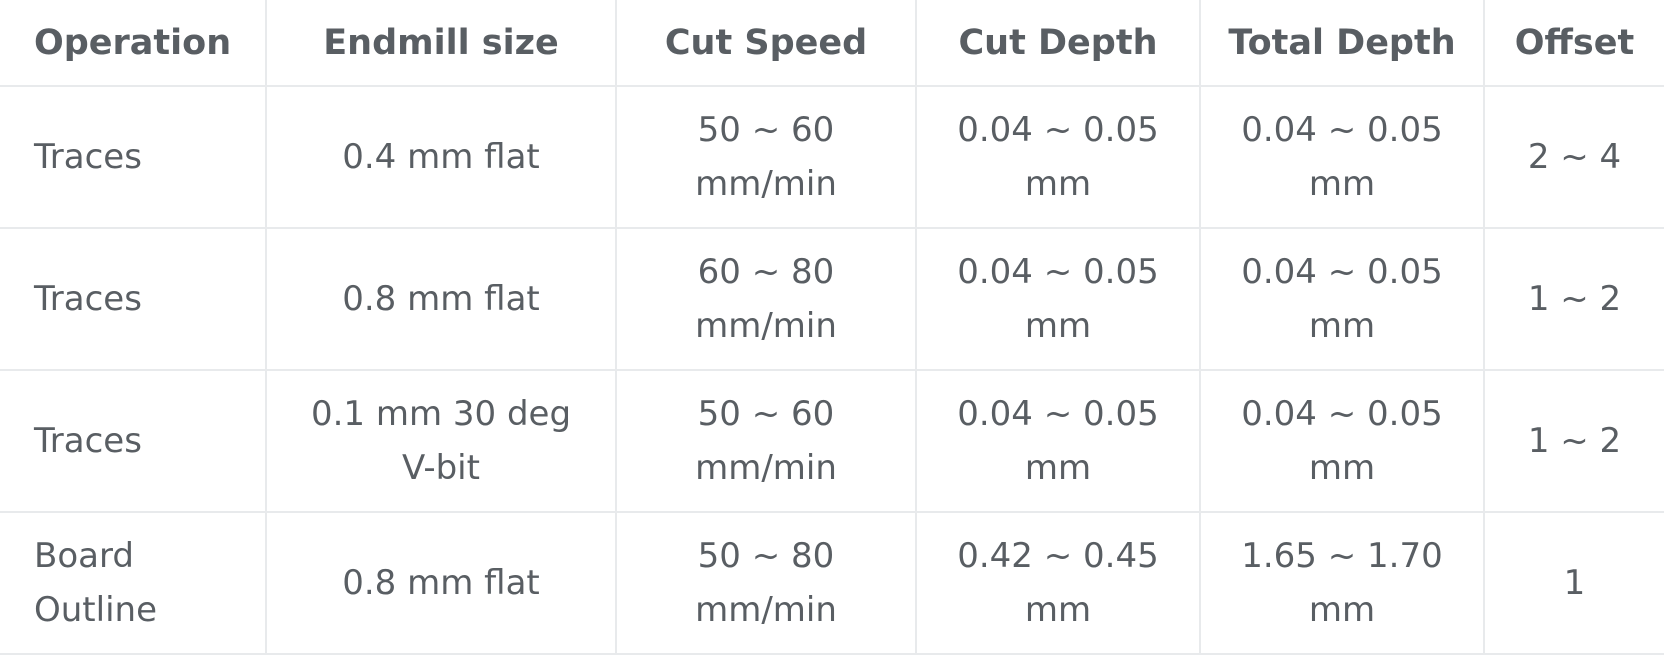 Image resolution: width=1664 pixels, height=658 pixels. What do you see at coordinates (766, 299) in the screenshot?
I see `cell-cut-speed: 60 ~ 80 mm/min` at bounding box center [766, 299].